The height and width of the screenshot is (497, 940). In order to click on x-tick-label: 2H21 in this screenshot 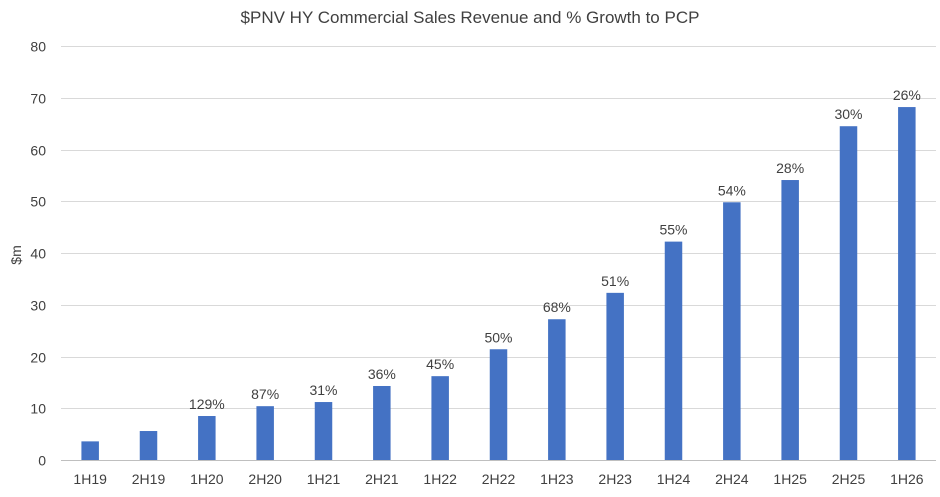, I will do `click(382, 479)`.